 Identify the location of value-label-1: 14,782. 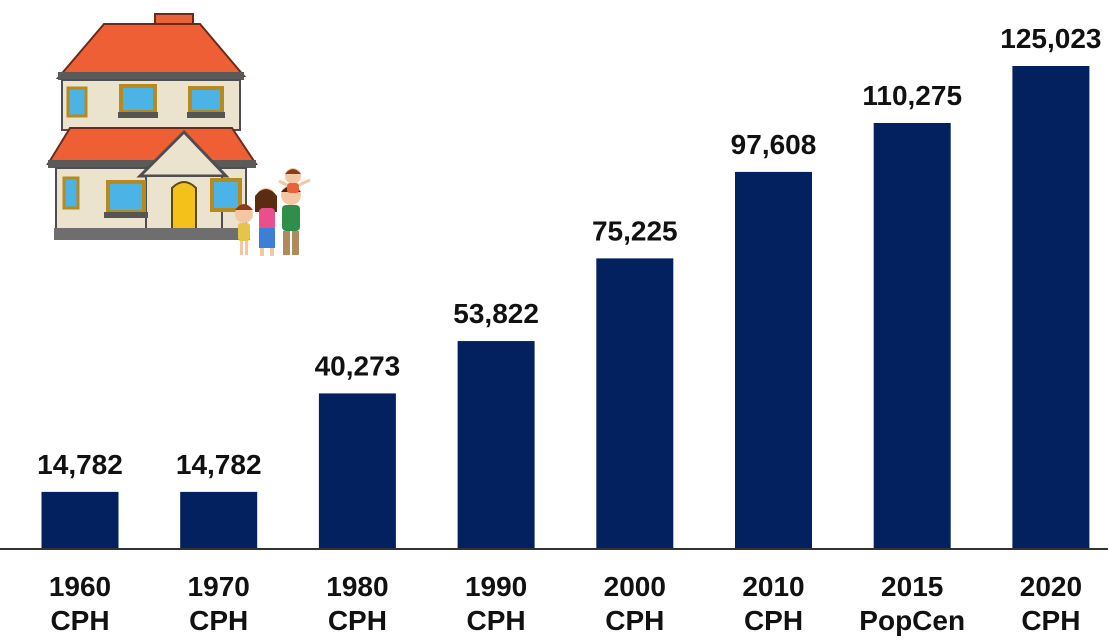
(219, 464).